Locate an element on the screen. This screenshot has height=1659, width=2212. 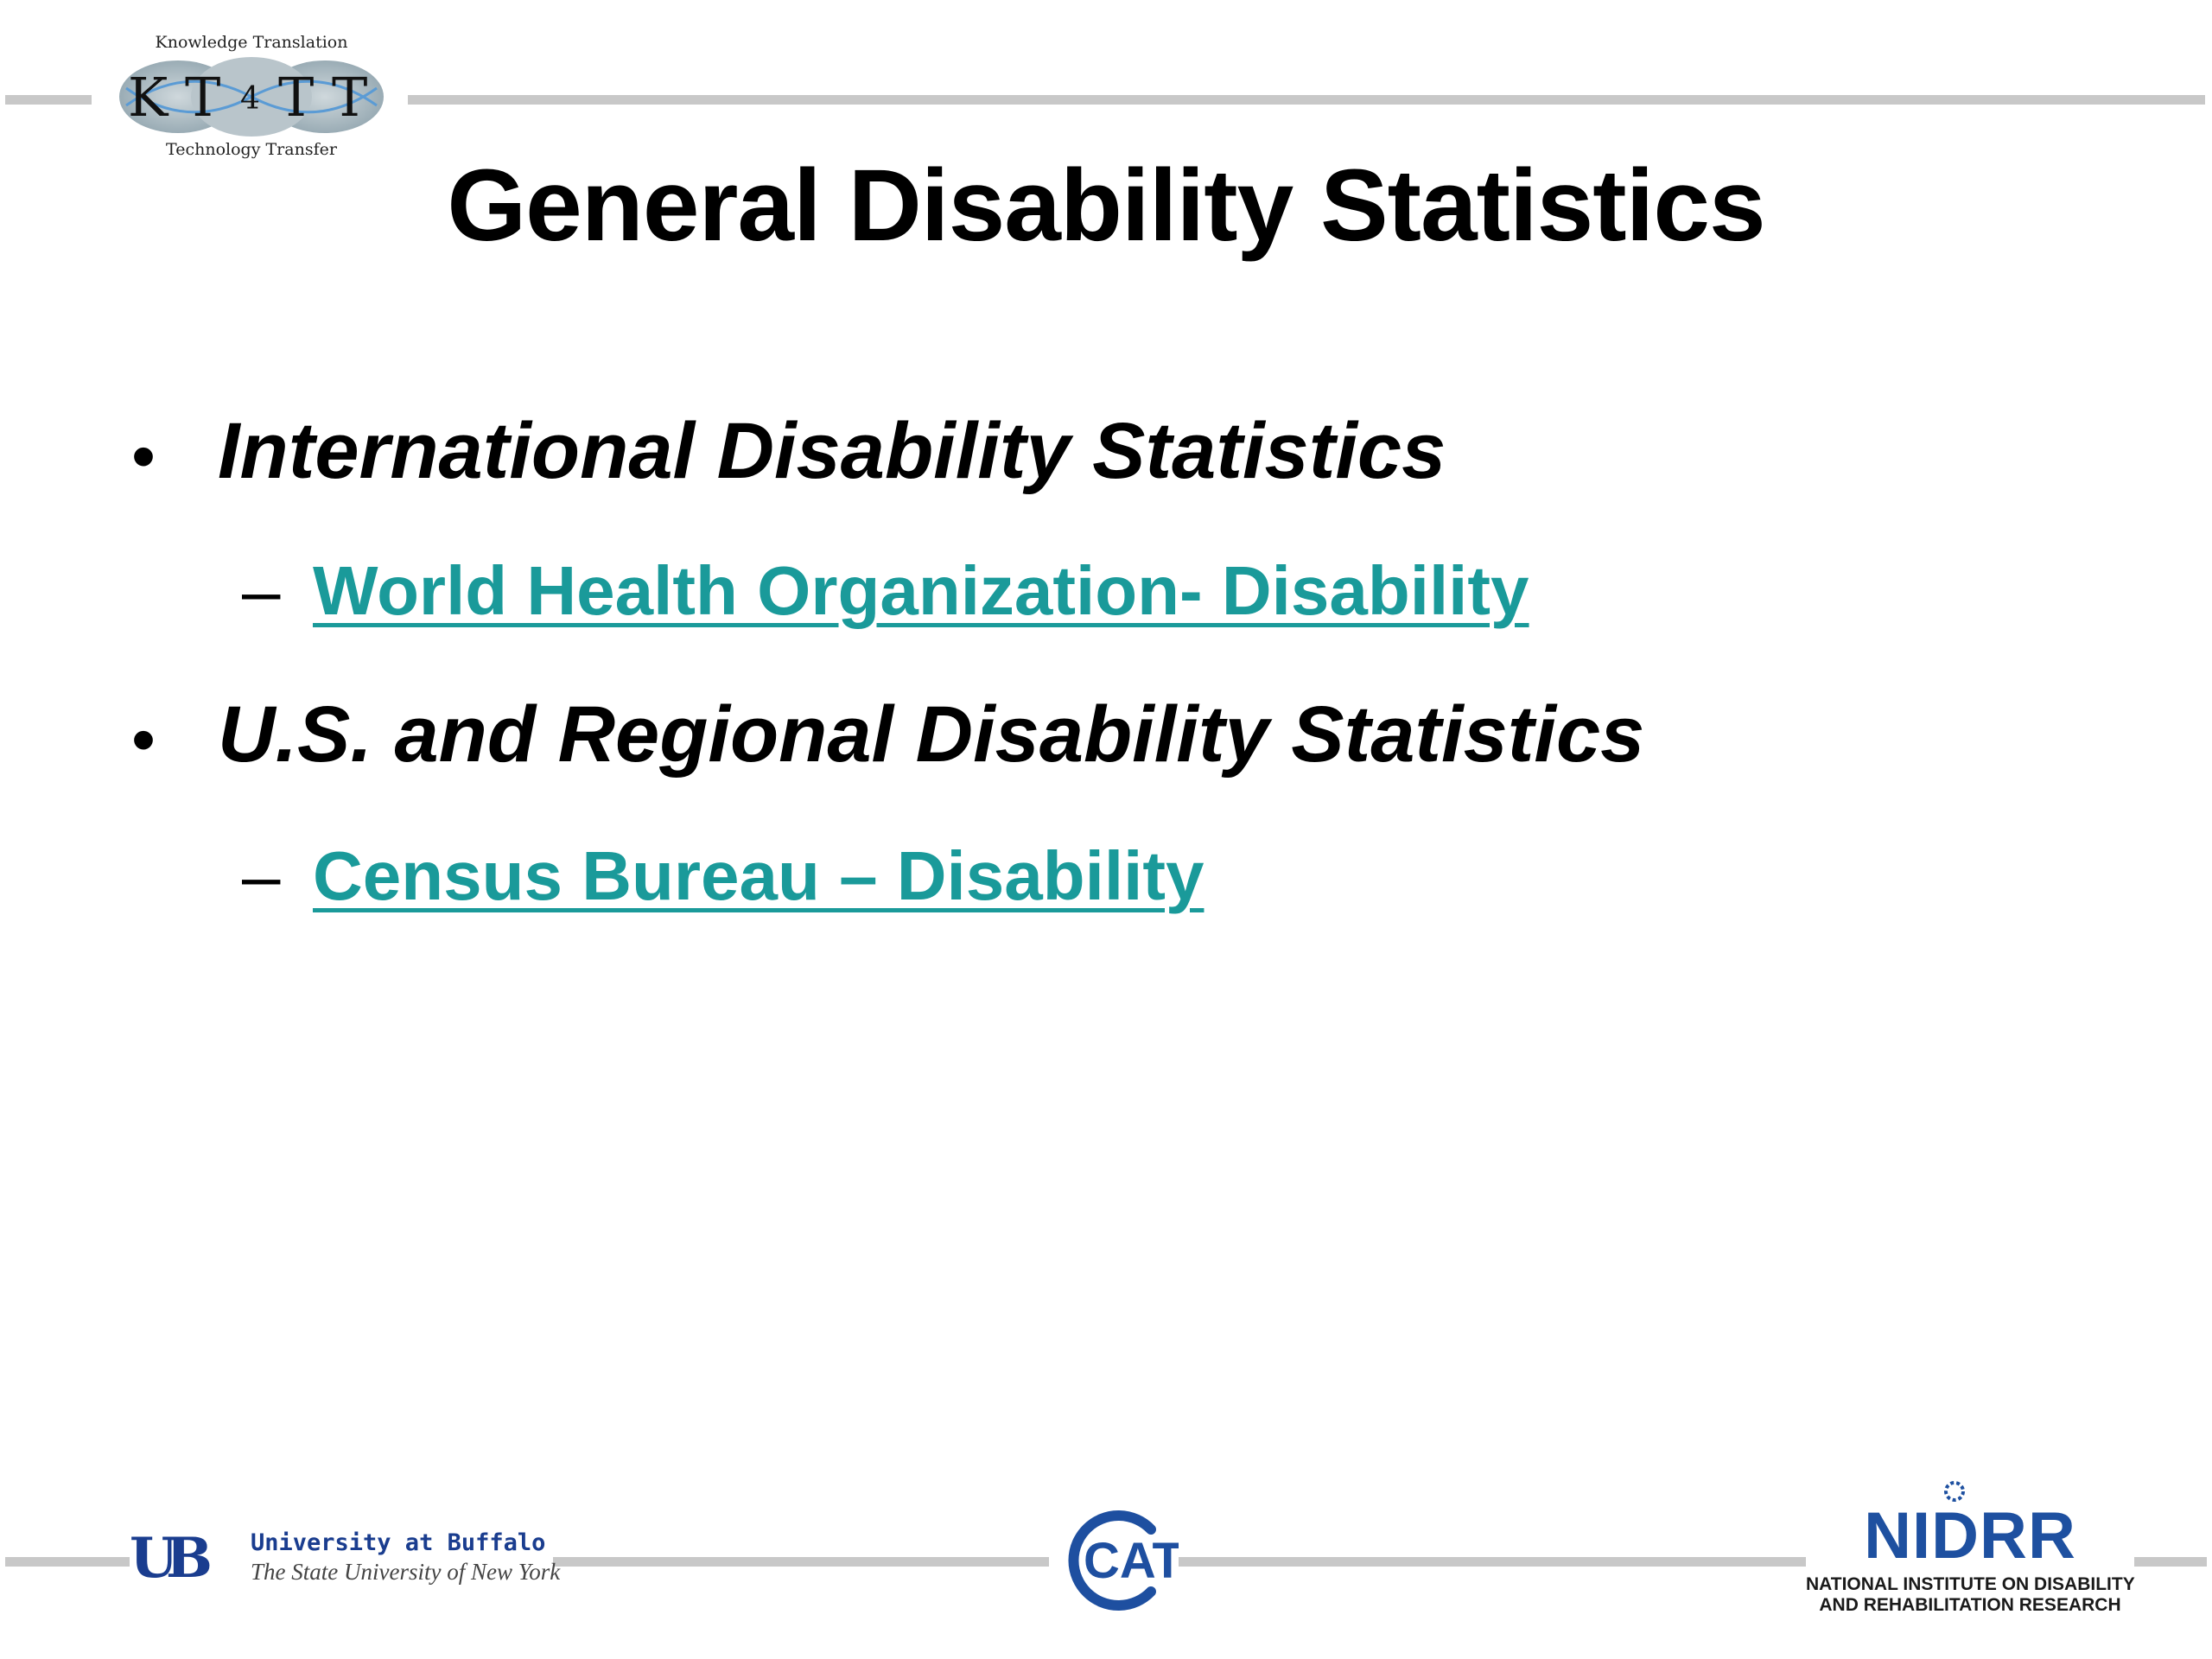
kt4tt-mark: K T 4 T T is located at coordinates (251, 97).